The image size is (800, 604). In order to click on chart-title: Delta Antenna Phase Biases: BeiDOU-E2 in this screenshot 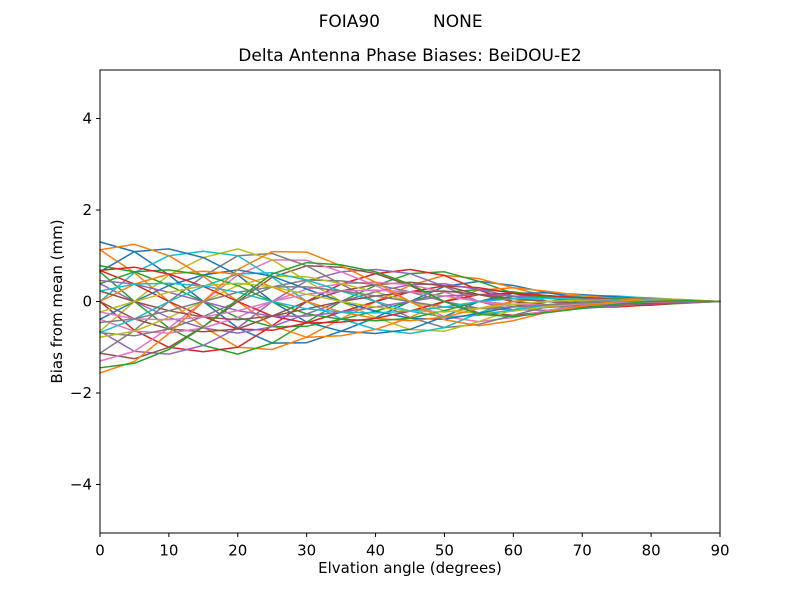, I will do `click(409, 56)`.